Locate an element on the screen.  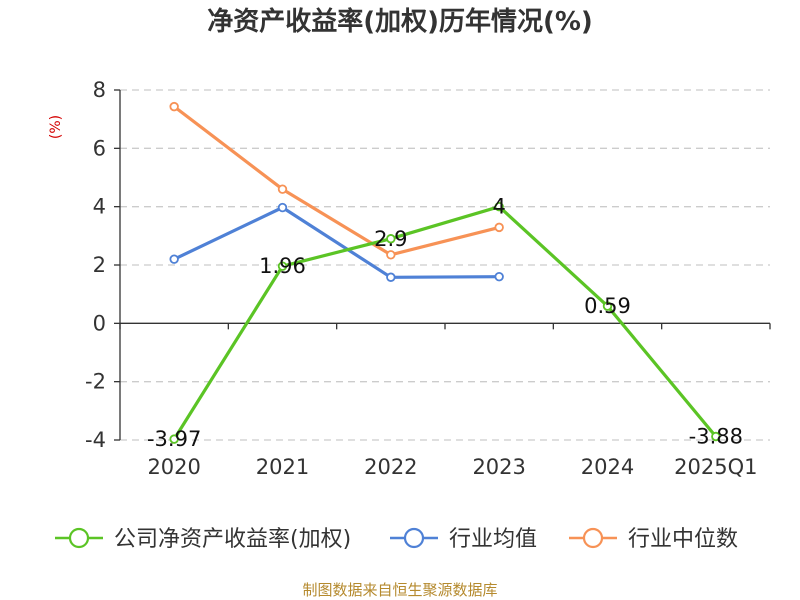
chart-title: 净资产收益率(加权)历年情况(%) is located at coordinates (400, 21).